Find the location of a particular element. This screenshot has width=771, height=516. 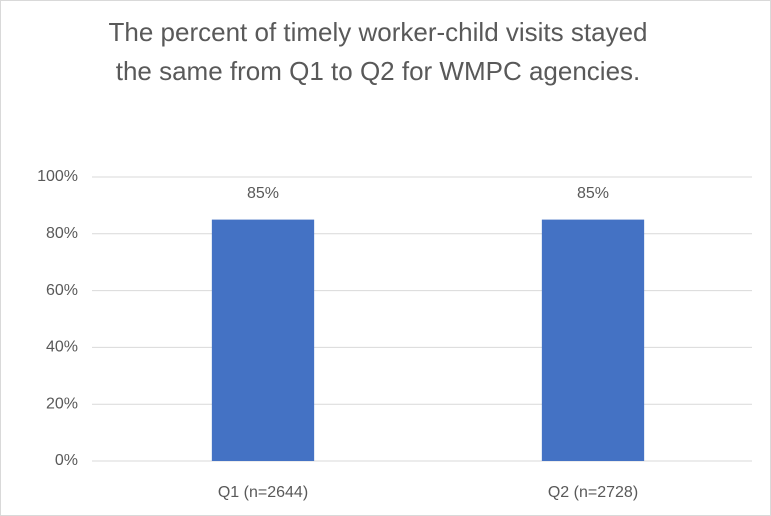

y-tick-label: 100% is located at coordinates (57, 176).